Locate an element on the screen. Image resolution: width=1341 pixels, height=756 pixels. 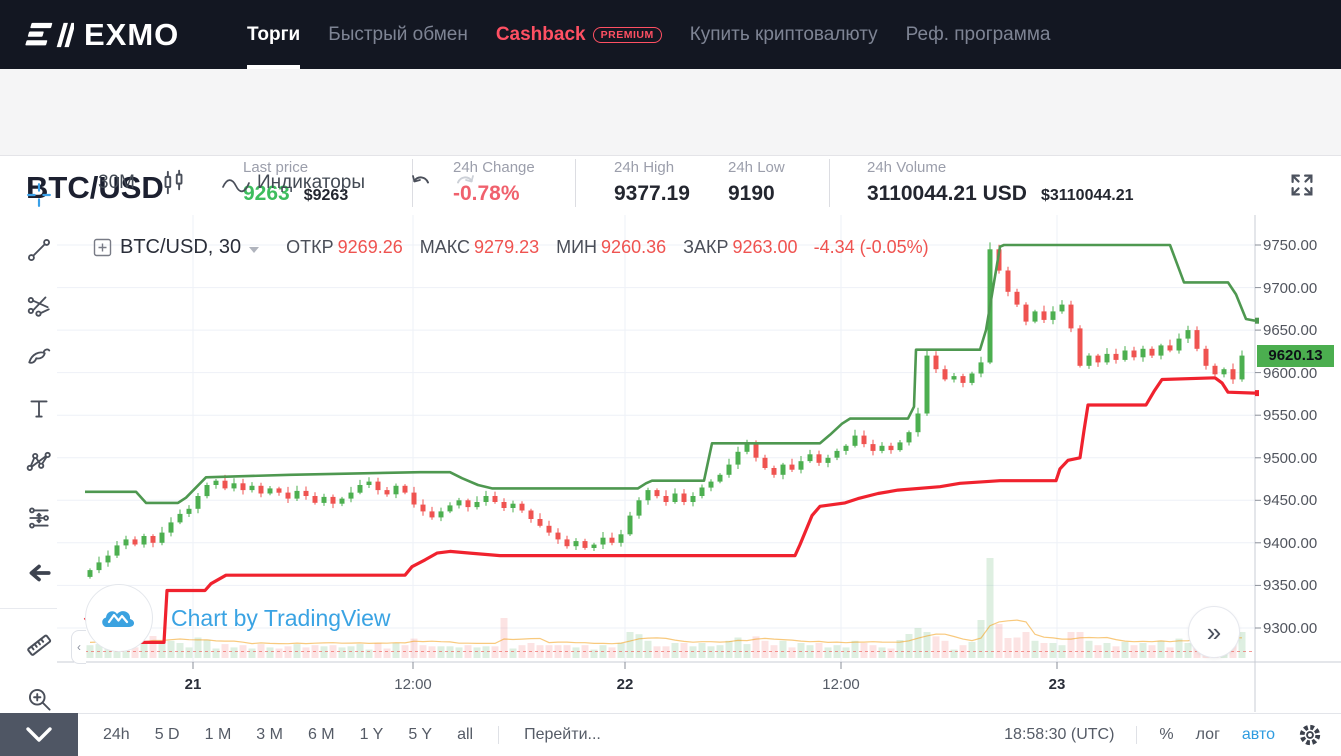
nav-item-2: Cashback PREMIUM is located at coordinates (579, 34).